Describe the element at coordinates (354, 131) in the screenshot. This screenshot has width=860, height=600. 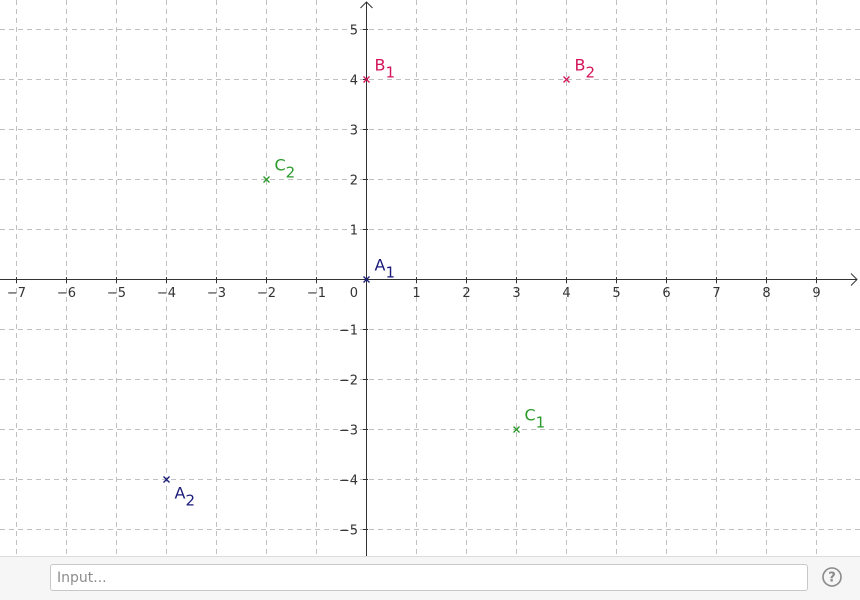
I see `y-tick-label: 3` at that location.